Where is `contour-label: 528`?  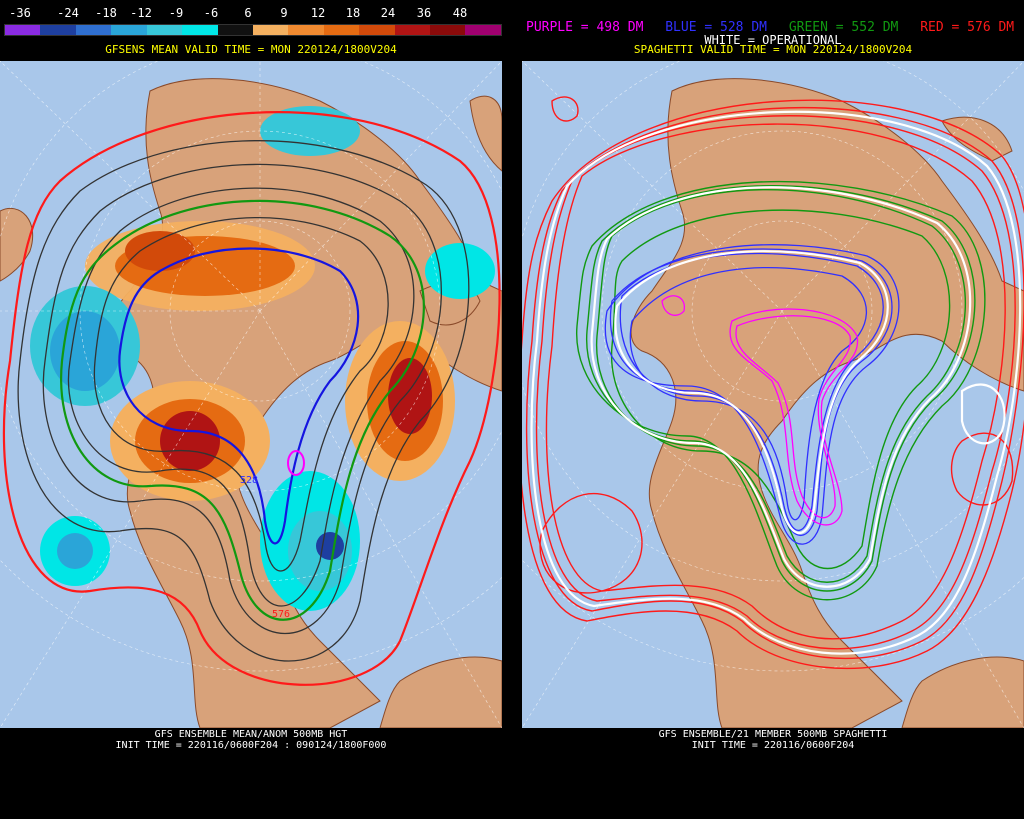 contour-label: 528 is located at coordinates (249, 480).